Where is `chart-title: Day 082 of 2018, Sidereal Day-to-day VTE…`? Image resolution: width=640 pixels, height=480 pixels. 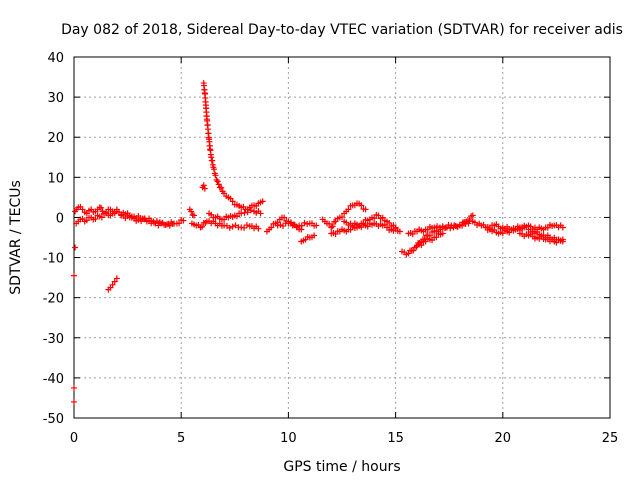 chart-title: Day 082 of 2018, Sidereal Day-to-day VTE… is located at coordinates (342, 30).